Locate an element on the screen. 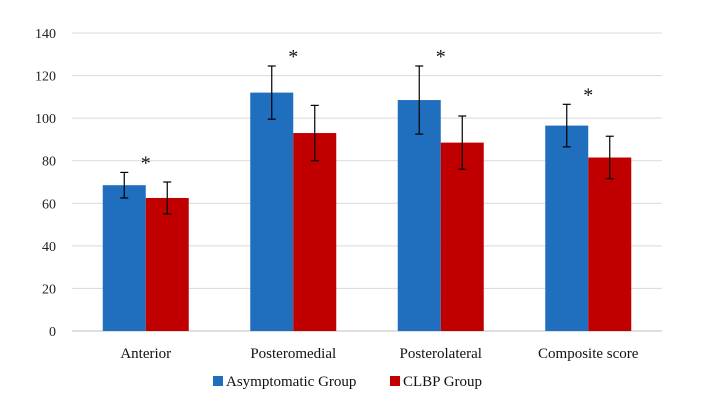 The image size is (715, 406). legend-label: Asymptomatic Group is located at coordinates (291, 382).